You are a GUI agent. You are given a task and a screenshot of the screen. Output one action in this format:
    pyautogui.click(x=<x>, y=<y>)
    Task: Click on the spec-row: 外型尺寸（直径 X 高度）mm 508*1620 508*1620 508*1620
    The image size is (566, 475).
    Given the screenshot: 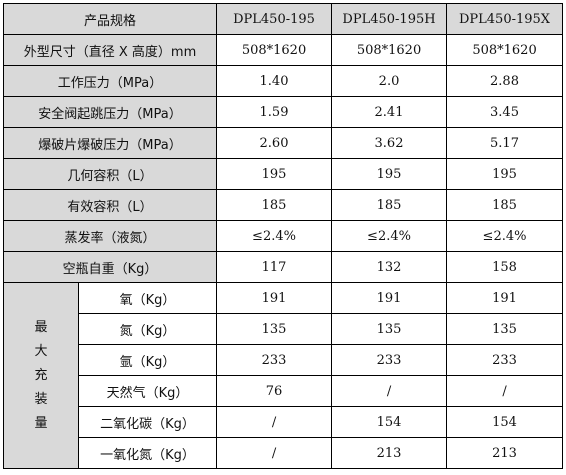 What is the action you would take?
    pyautogui.click(x=283, y=50)
    